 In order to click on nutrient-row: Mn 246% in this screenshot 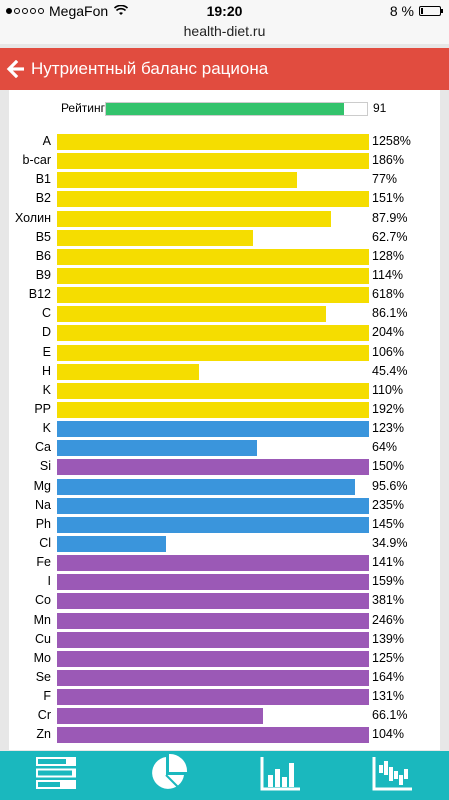, I will do `click(224, 621)`.